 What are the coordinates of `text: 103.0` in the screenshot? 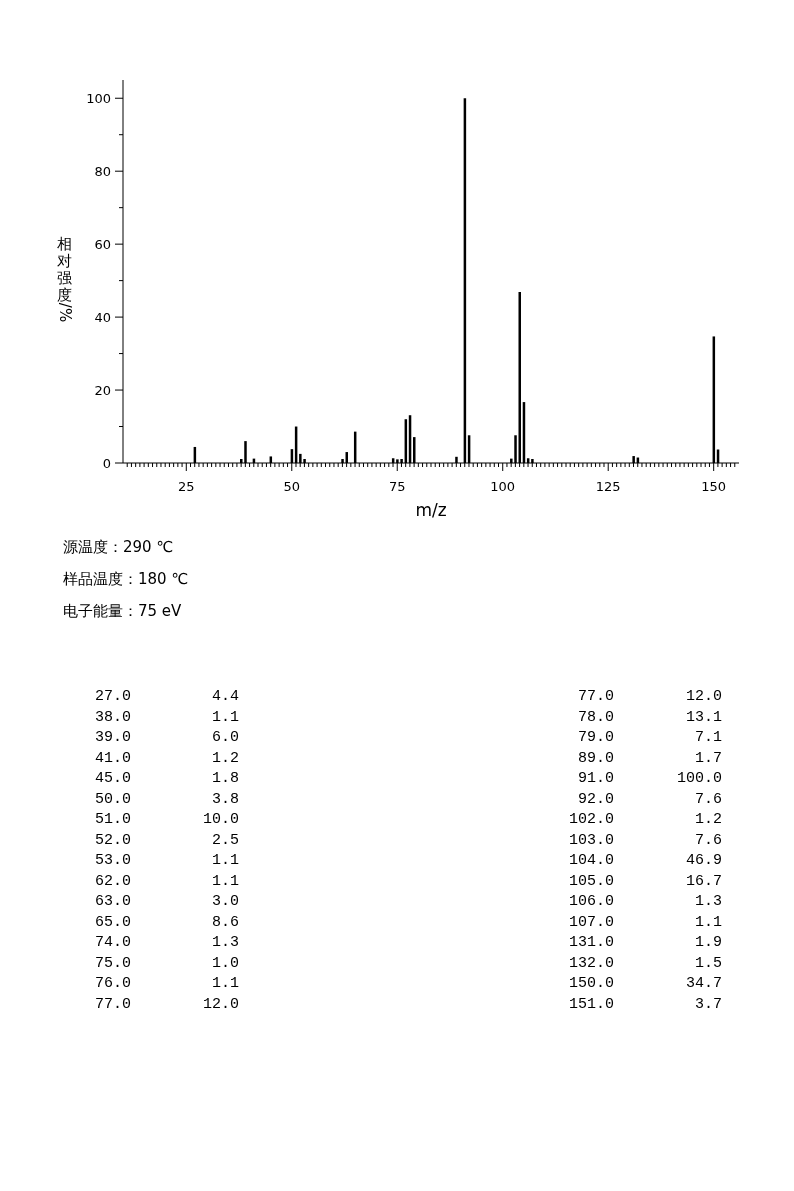 It's located at (592, 841).